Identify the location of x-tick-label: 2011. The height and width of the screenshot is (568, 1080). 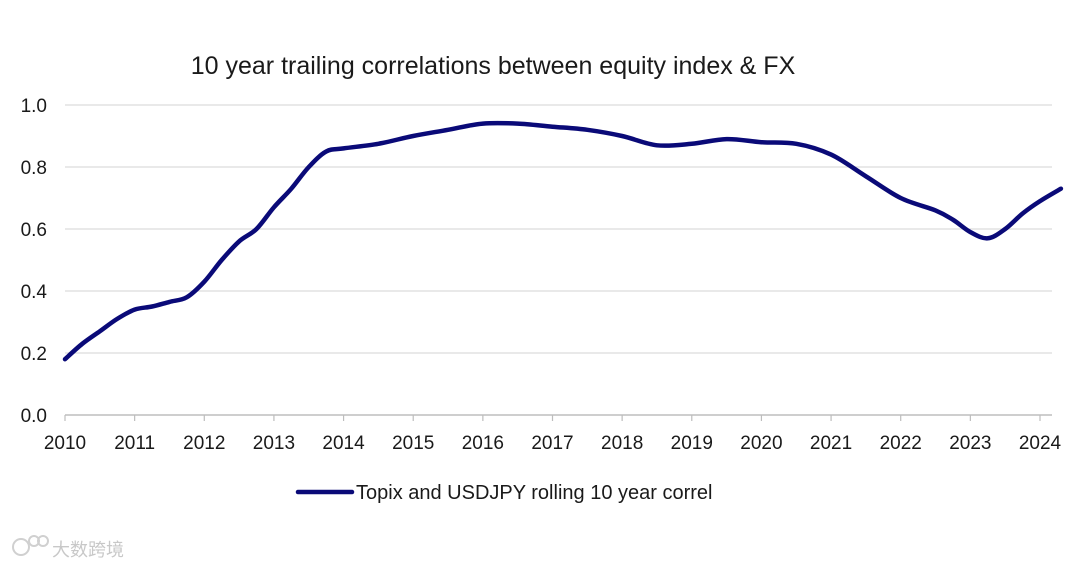
(134, 443).